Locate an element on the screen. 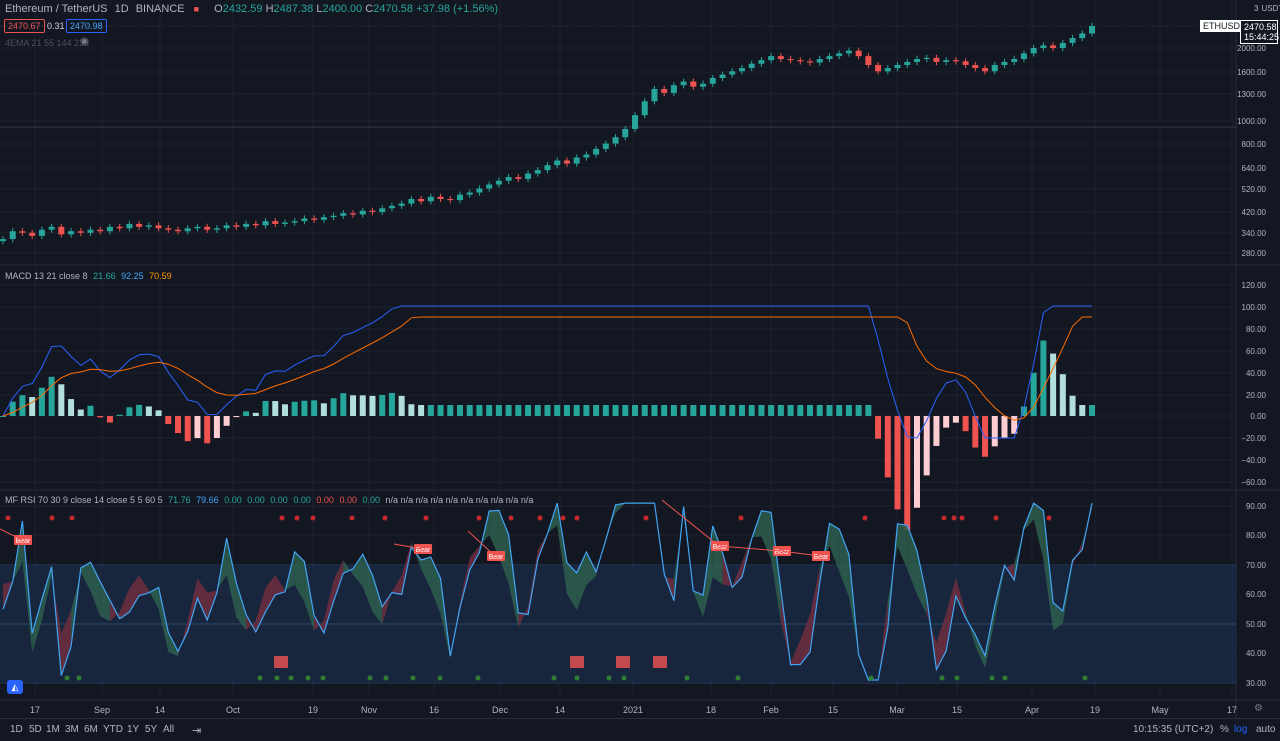  range-6m: 6M is located at coordinates (91, 729).